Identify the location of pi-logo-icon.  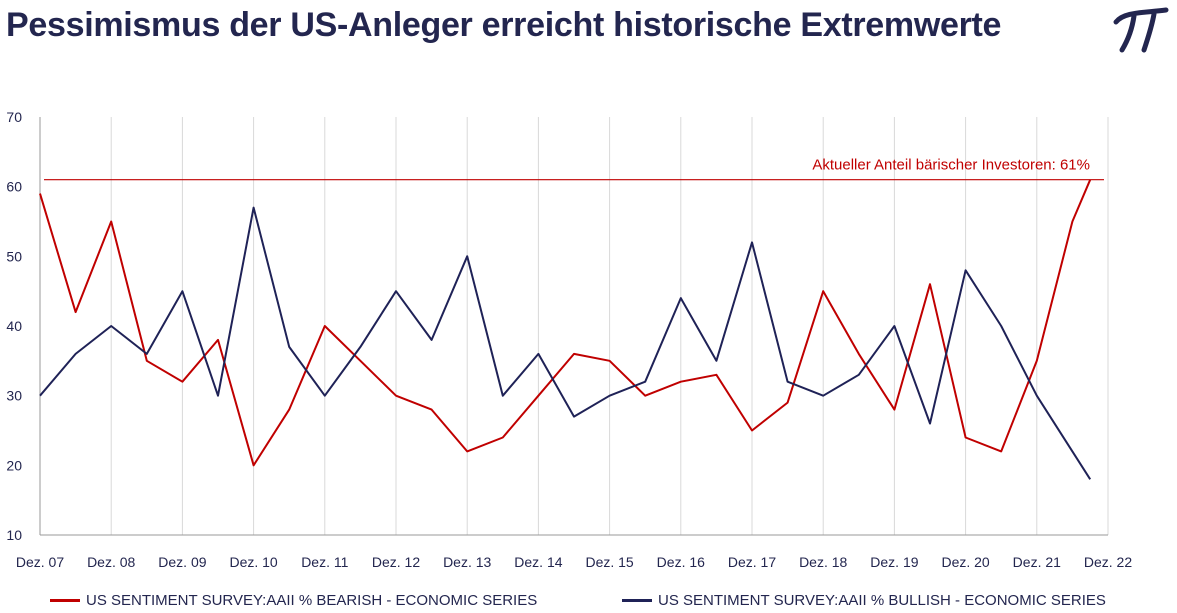
(1141, 30).